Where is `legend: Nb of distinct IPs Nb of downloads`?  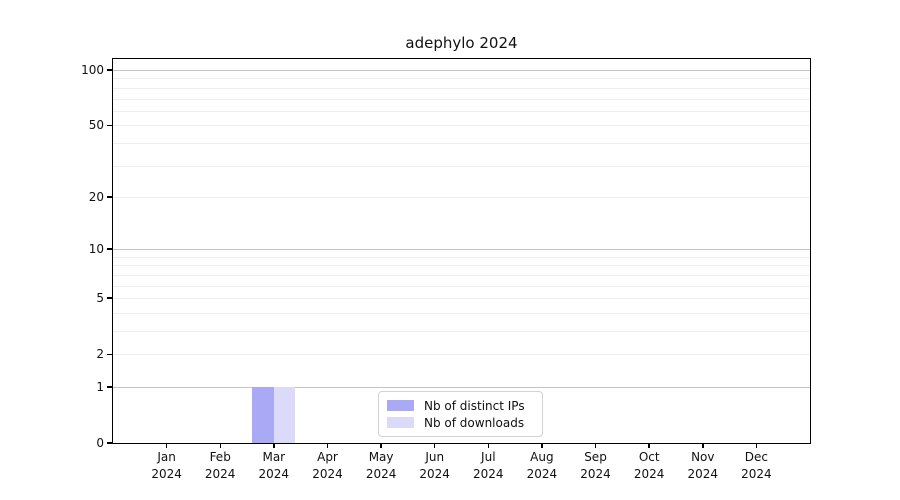 legend: Nb of distinct IPs Nb of downloads is located at coordinates (460, 414).